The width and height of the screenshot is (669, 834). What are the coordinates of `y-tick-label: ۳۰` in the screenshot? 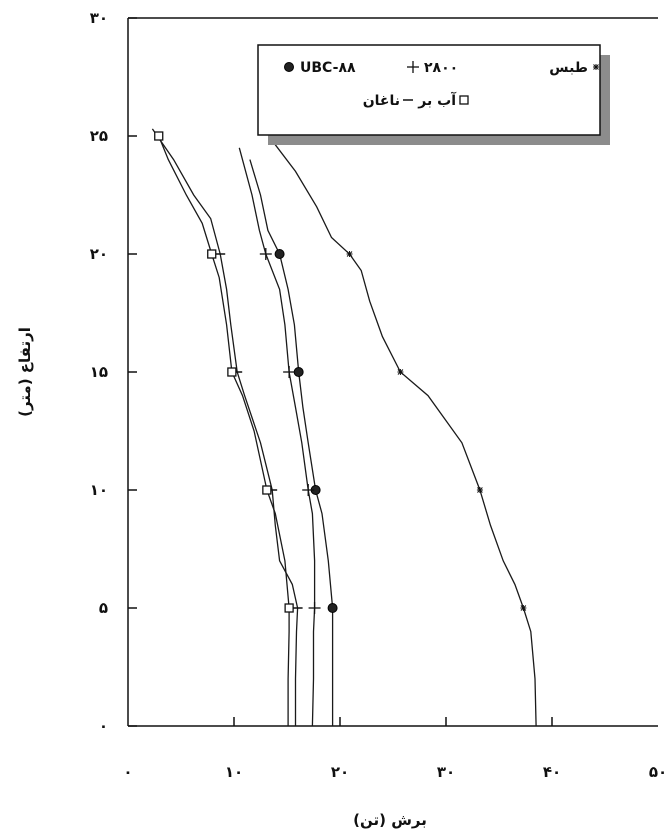 It's located at (99, 18).